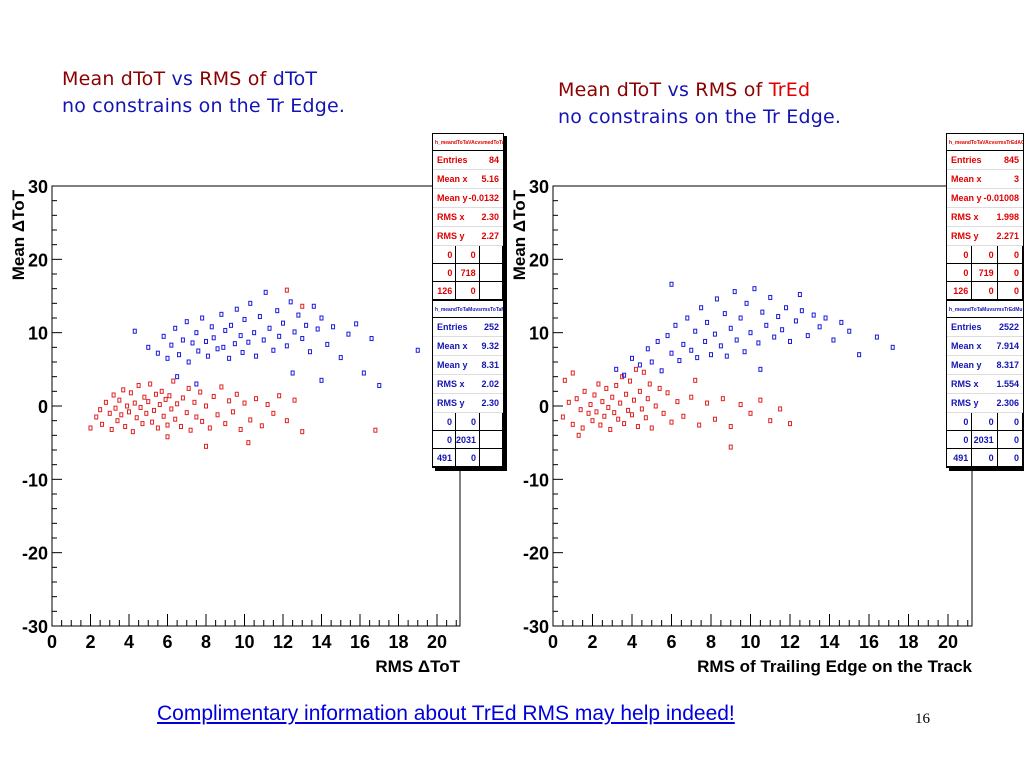  What do you see at coordinates (700, 117) in the screenshot?
I see `right-title-subtitle: no constrains on the Tr Edge.` at bounding box center [700, 117].